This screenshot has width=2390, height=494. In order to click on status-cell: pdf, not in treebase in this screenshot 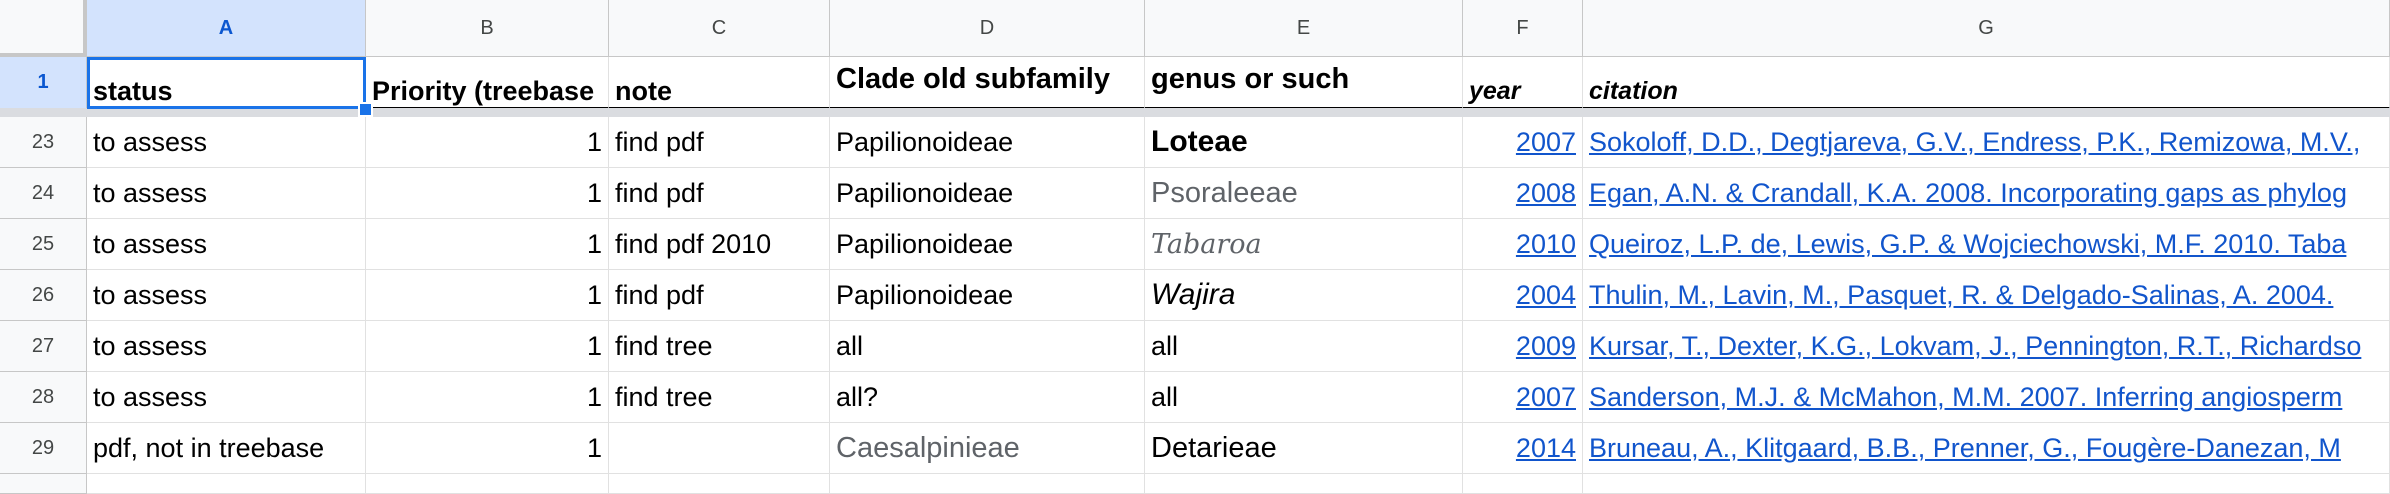, I will do `click(226, 448)`.